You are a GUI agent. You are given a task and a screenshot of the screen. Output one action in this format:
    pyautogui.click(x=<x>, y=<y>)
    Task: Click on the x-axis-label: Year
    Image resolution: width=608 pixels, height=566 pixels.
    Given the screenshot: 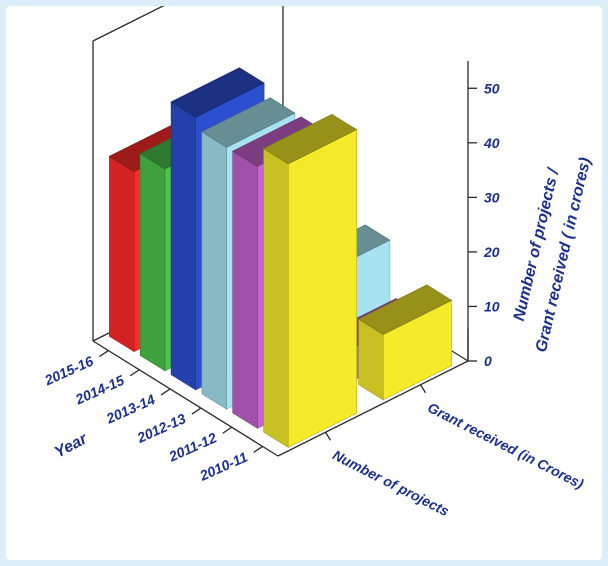 What is the action you would take?
    pyautogui.click(x=71, y=445)
    